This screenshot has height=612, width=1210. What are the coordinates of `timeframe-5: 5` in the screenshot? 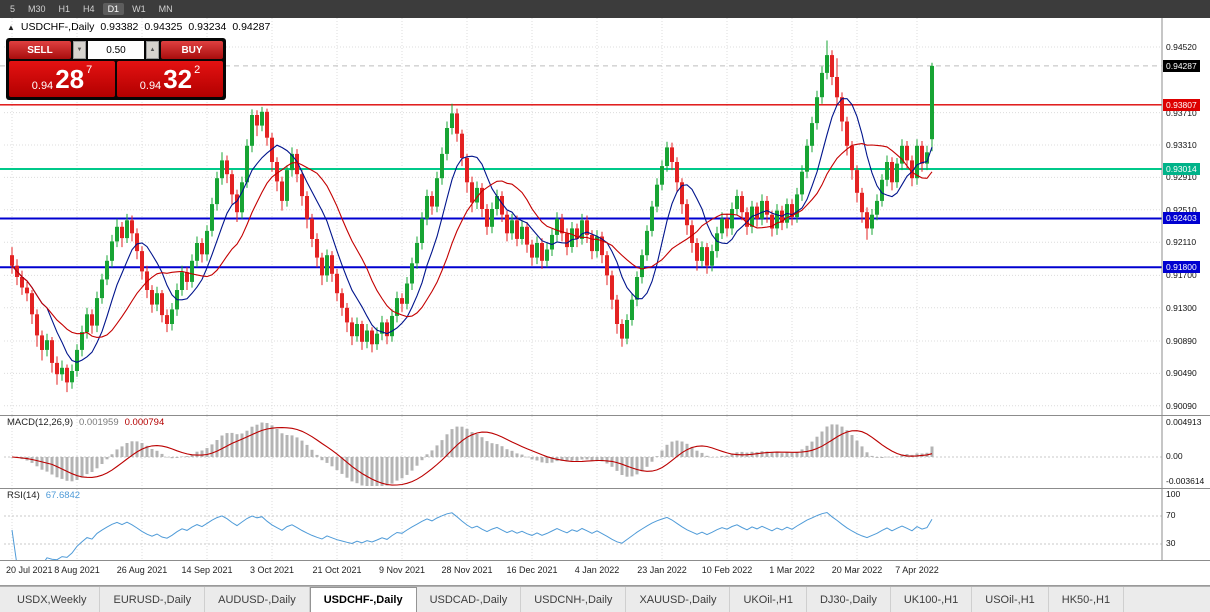 It's located at (13, 9).